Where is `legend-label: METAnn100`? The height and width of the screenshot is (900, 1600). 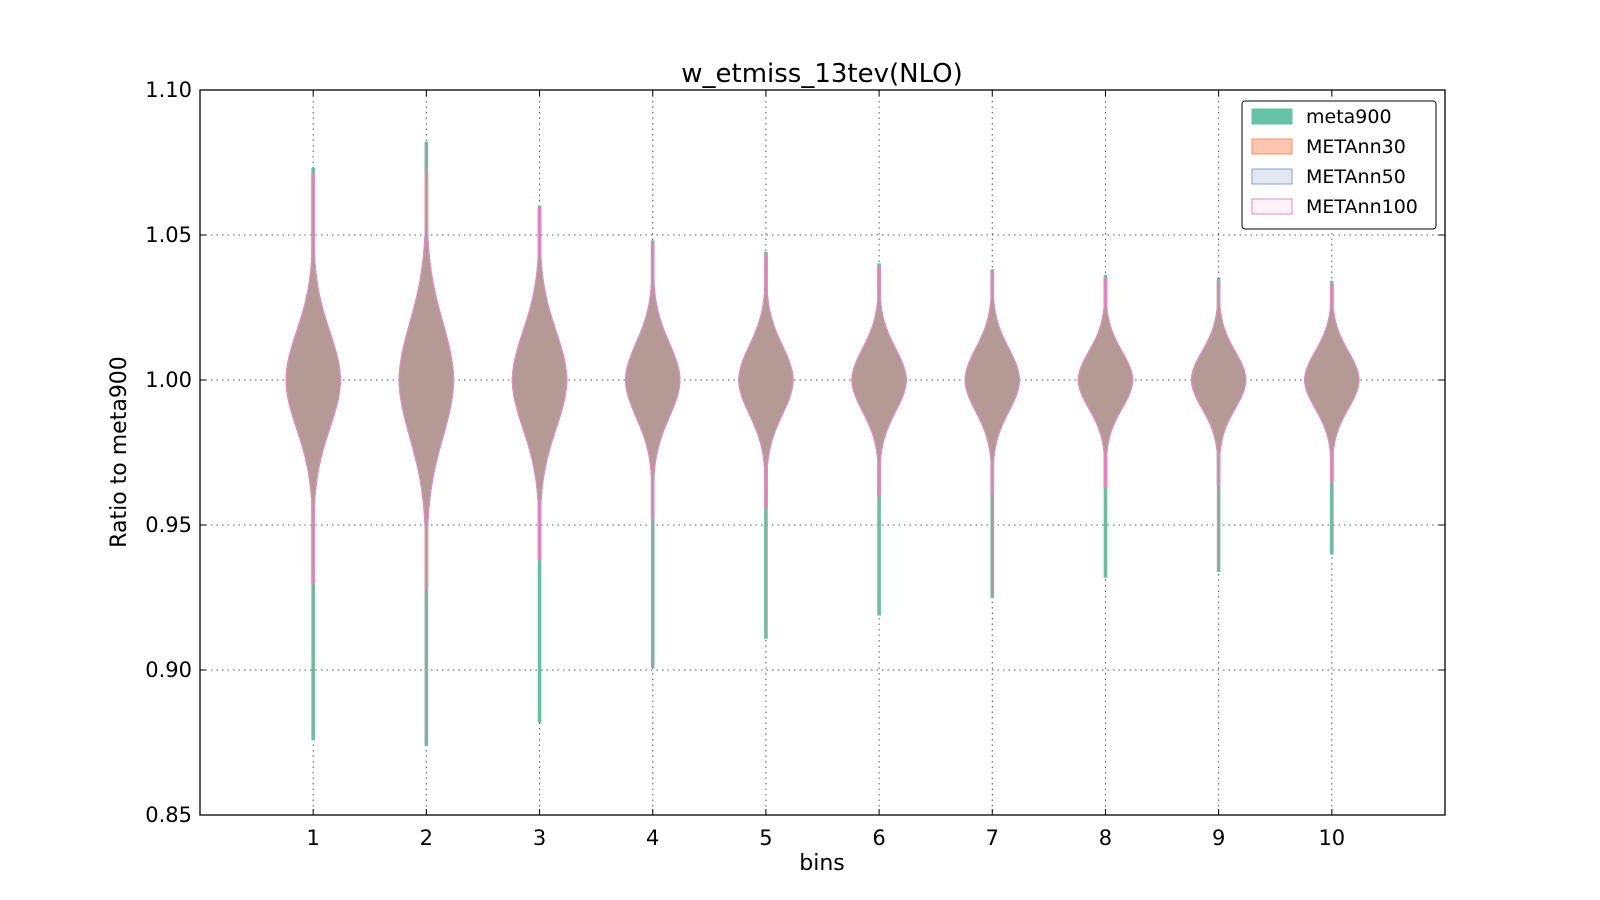 legend-label: METAnn100 is located at coordinates (1362, 207).